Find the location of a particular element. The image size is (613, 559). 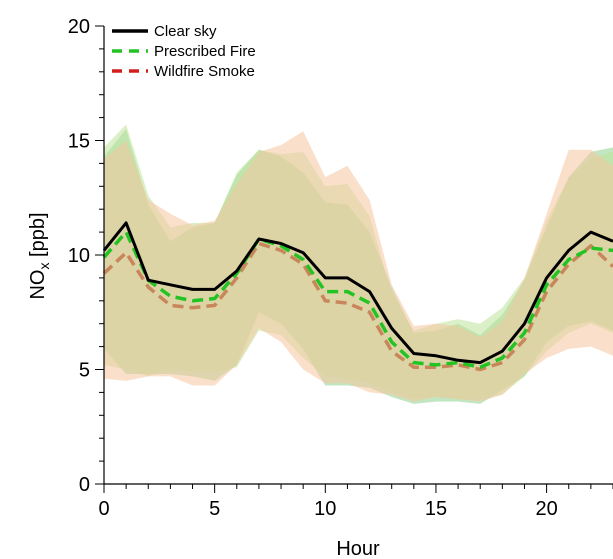

y-tick-label: 5 is located at coordinates (84, 371).